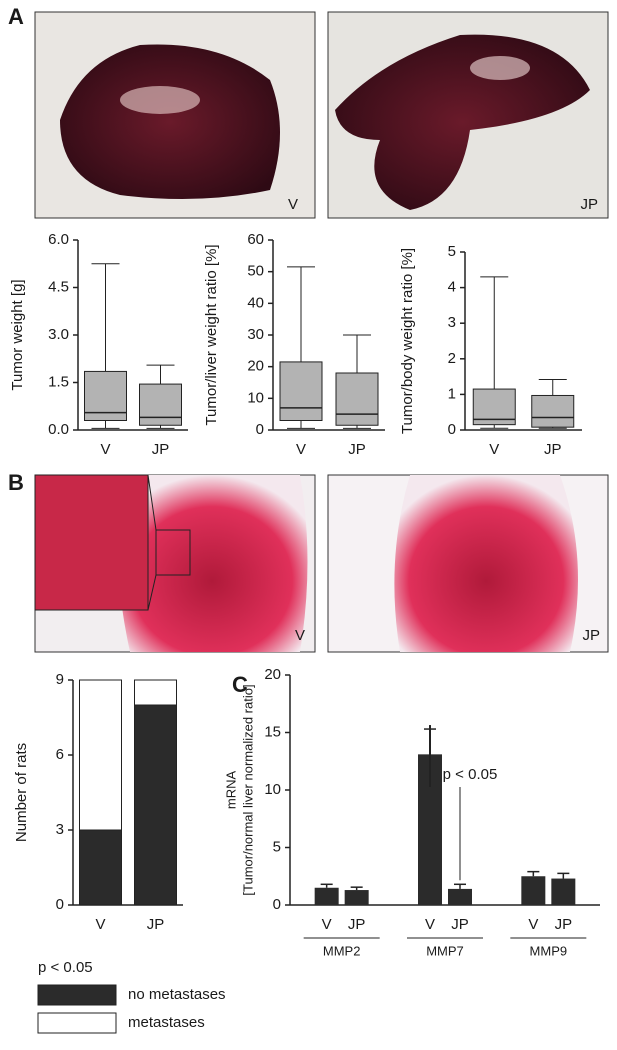  Describe the element at coordinates (445, 950) in the screenshot. I see `group-label: MMP7` at that location.